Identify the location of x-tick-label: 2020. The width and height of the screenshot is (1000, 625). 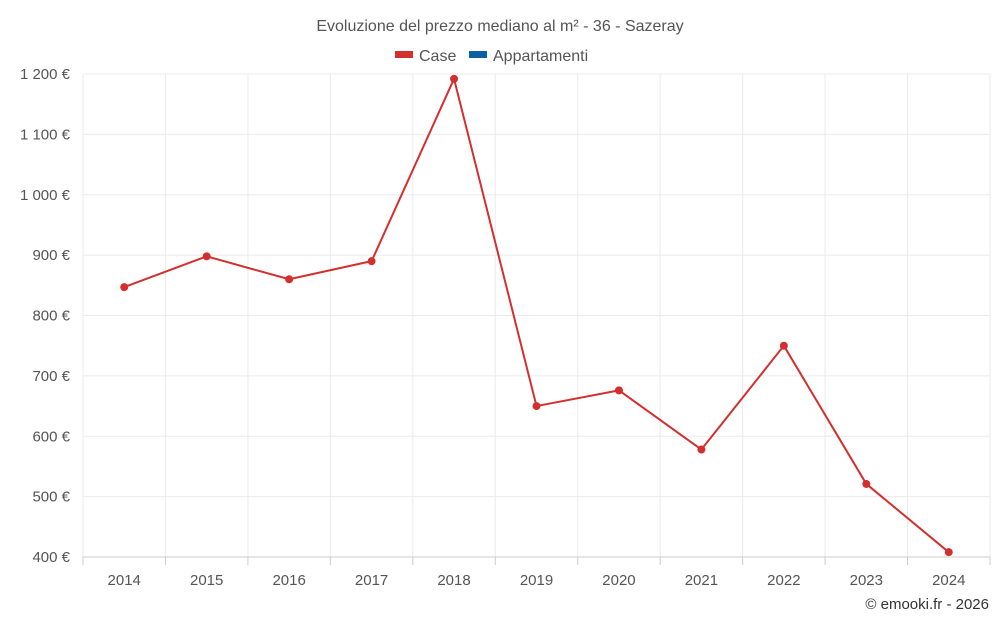
(618, 580).